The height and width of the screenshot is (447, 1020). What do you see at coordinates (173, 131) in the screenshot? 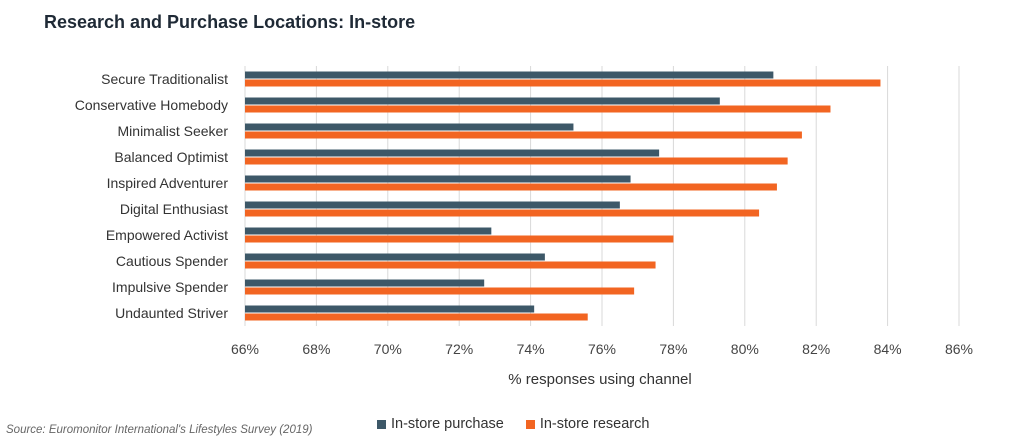
I see `category-label: Minimalist Seeker` at bounding box center [173, 131].